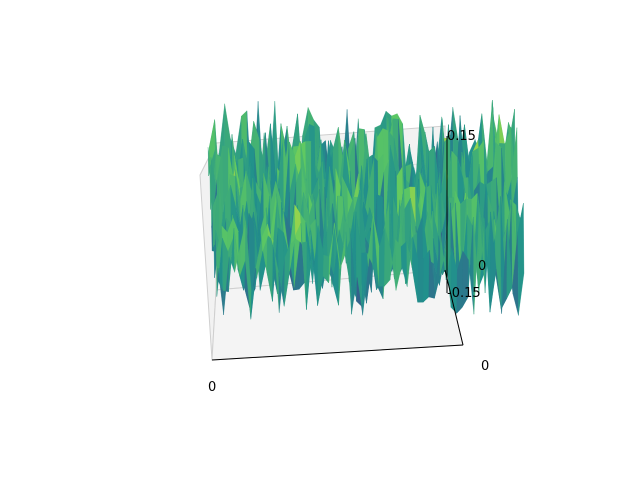  Describe the element at coordinates (212, 387) in the screenshot. I see `x-tick-label: 0` at that location.